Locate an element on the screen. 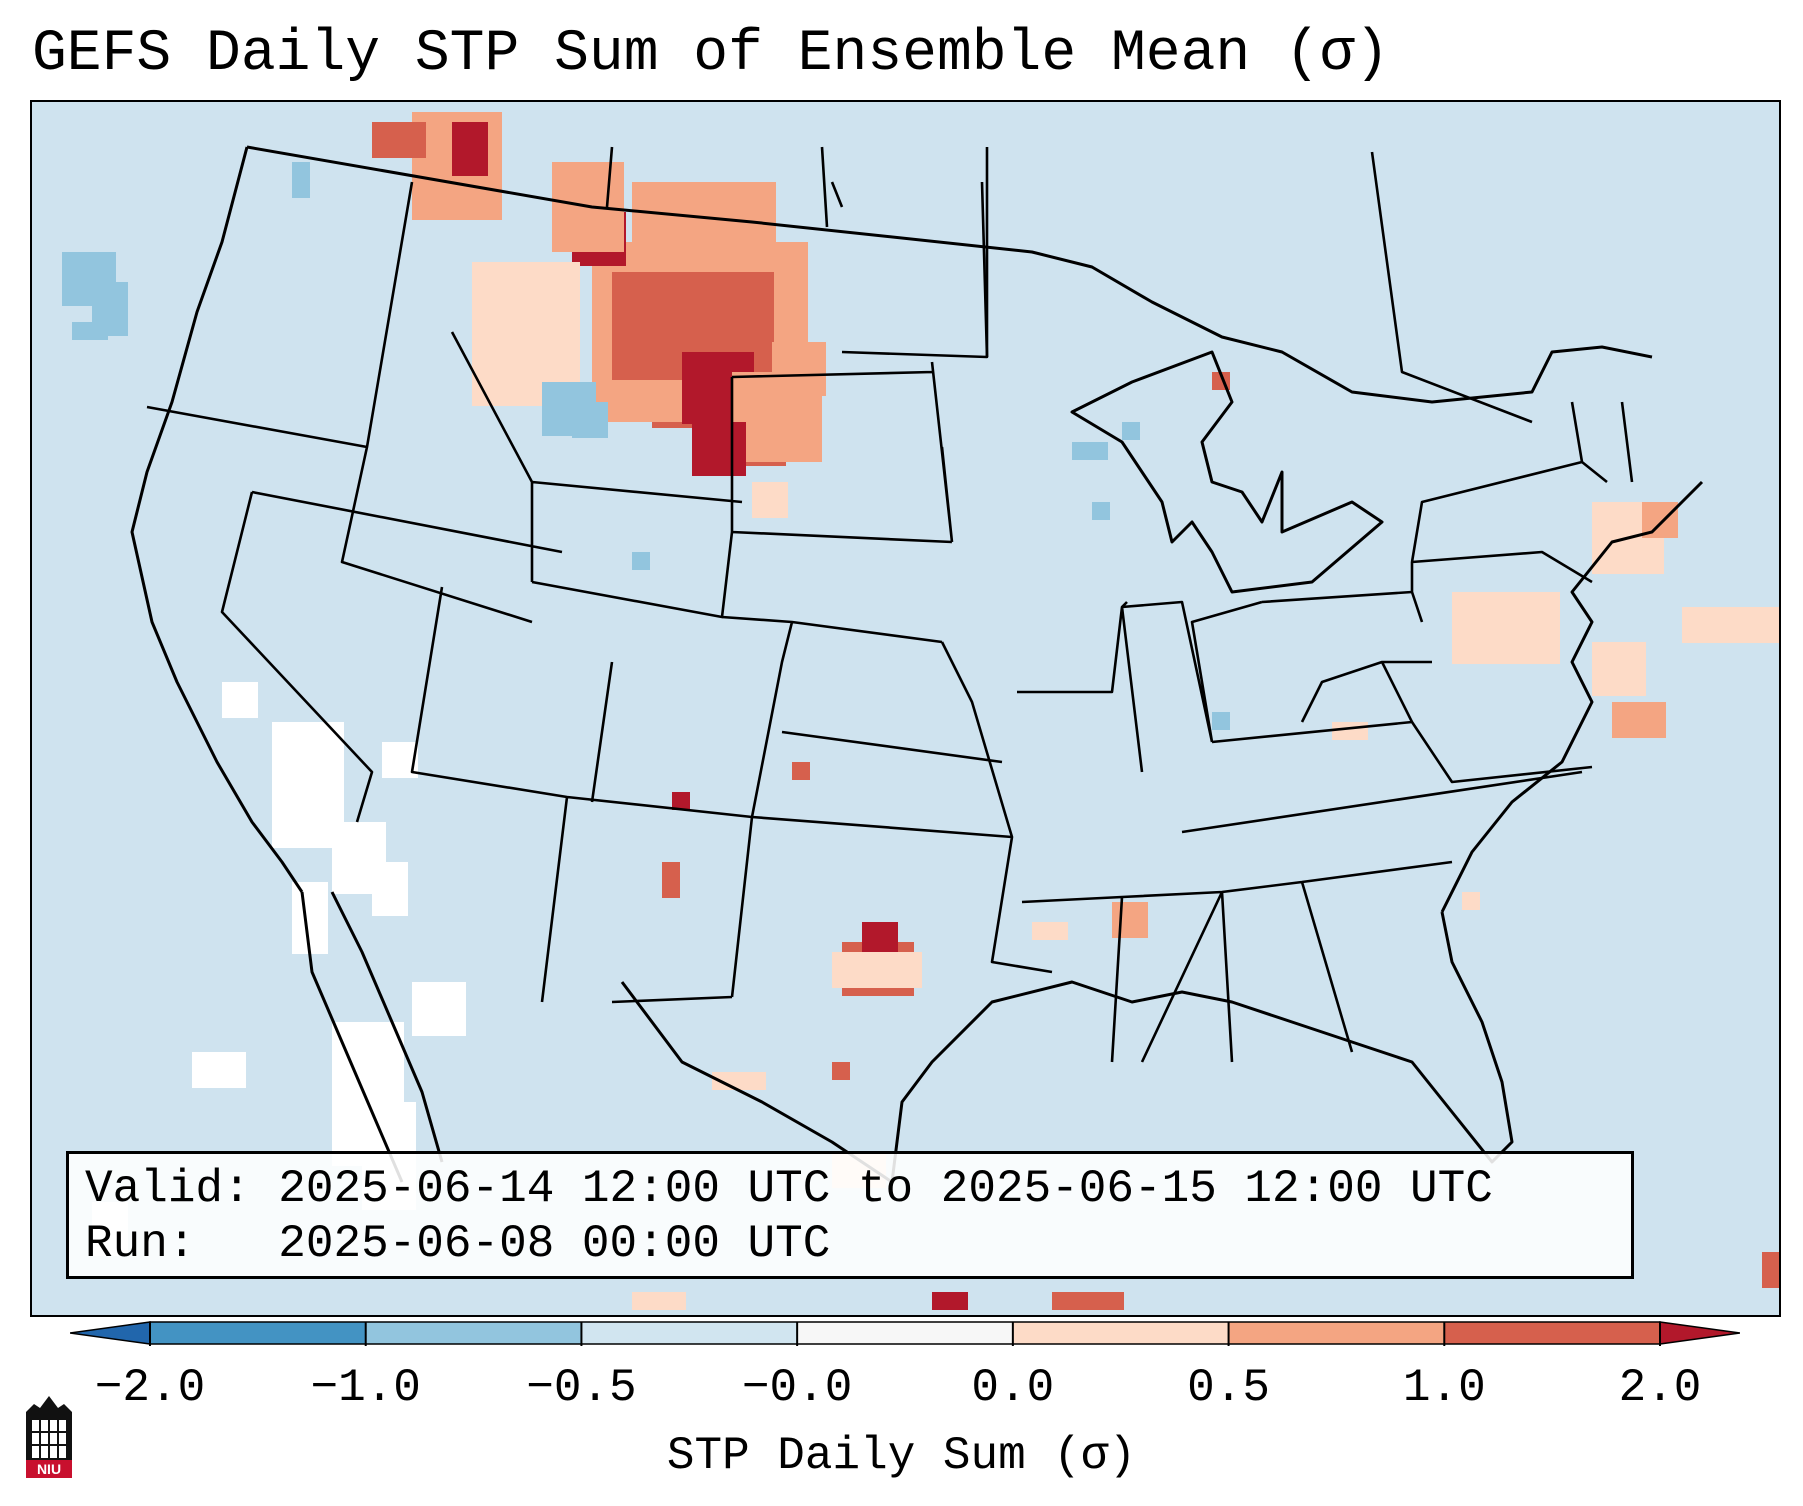  niu-logo: NIU is located at coordinates (49, 1437).